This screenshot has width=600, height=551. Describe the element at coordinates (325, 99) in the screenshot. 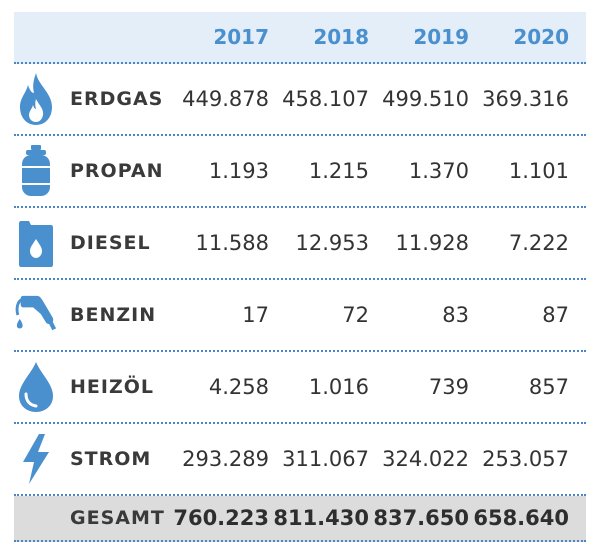

I see `value-erdgas-2018: 458.107` at that location.